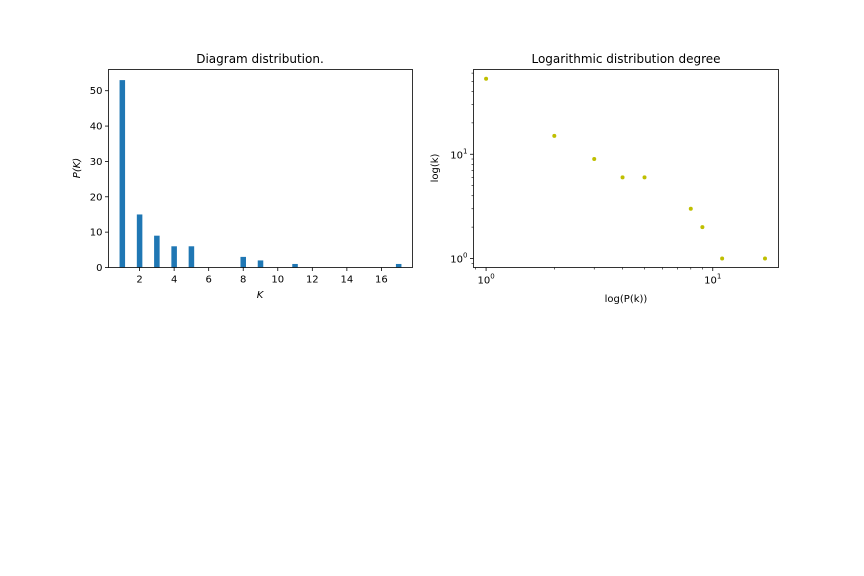 The width and height of the screenshot is (864, 576). I want to click on scatter-y-ticks: 10⁰ 10¹, so click(462, 169).